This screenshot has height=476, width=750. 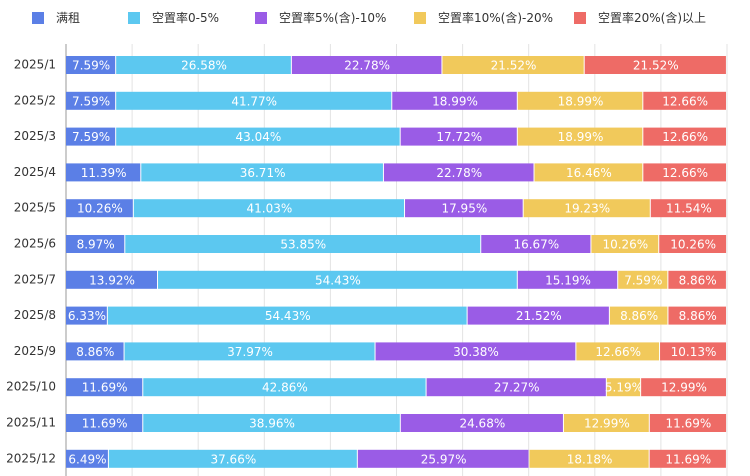 I want to click on legend-label: 空置率5%(含)-10%, so click(x=332, y=17).